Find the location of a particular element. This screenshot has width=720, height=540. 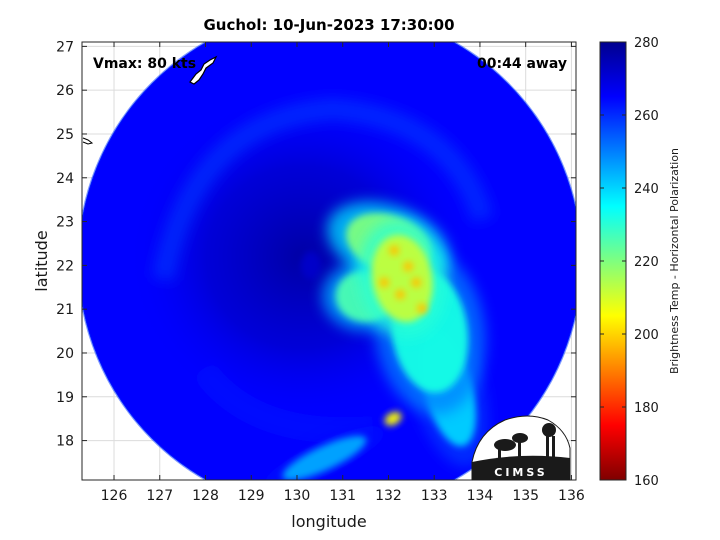

logo-dish-icon is located at coordinates (505, 445).